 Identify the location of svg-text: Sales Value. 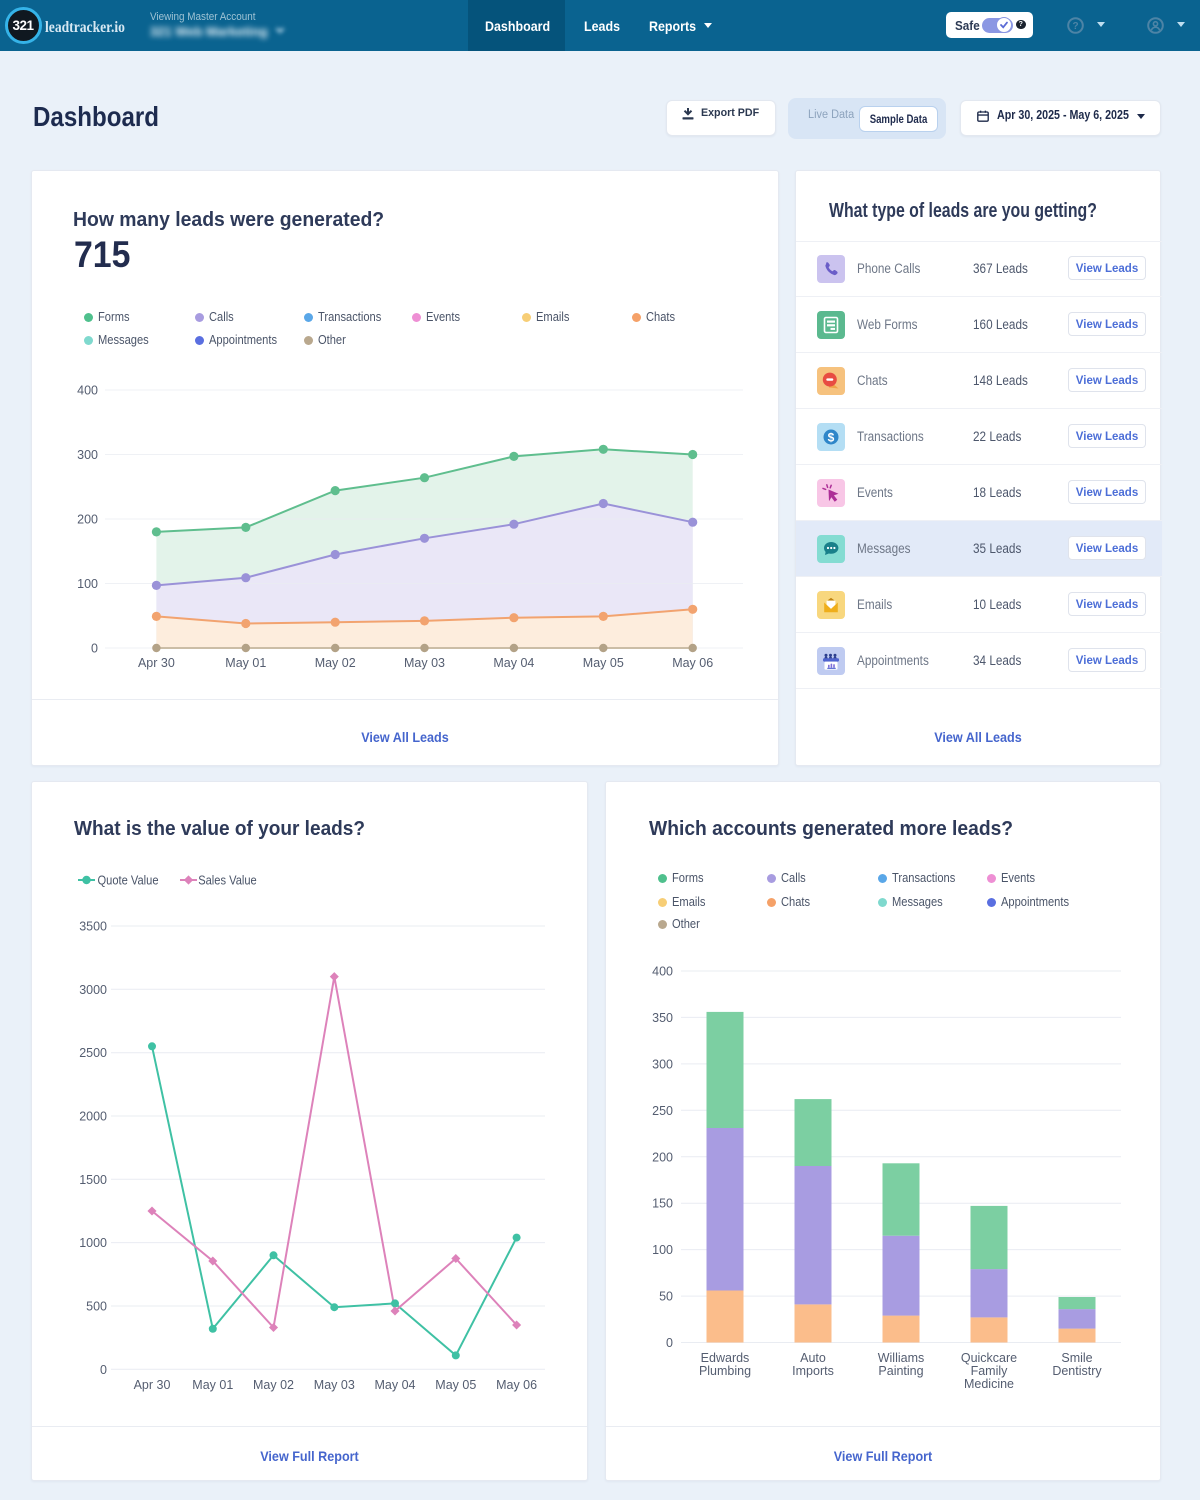
(227, 880).